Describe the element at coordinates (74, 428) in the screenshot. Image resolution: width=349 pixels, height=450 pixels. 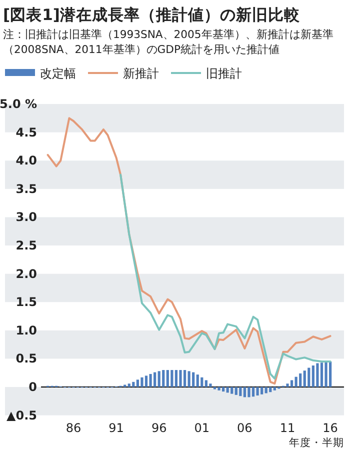
I see `x-tick-label: 86` at that location.